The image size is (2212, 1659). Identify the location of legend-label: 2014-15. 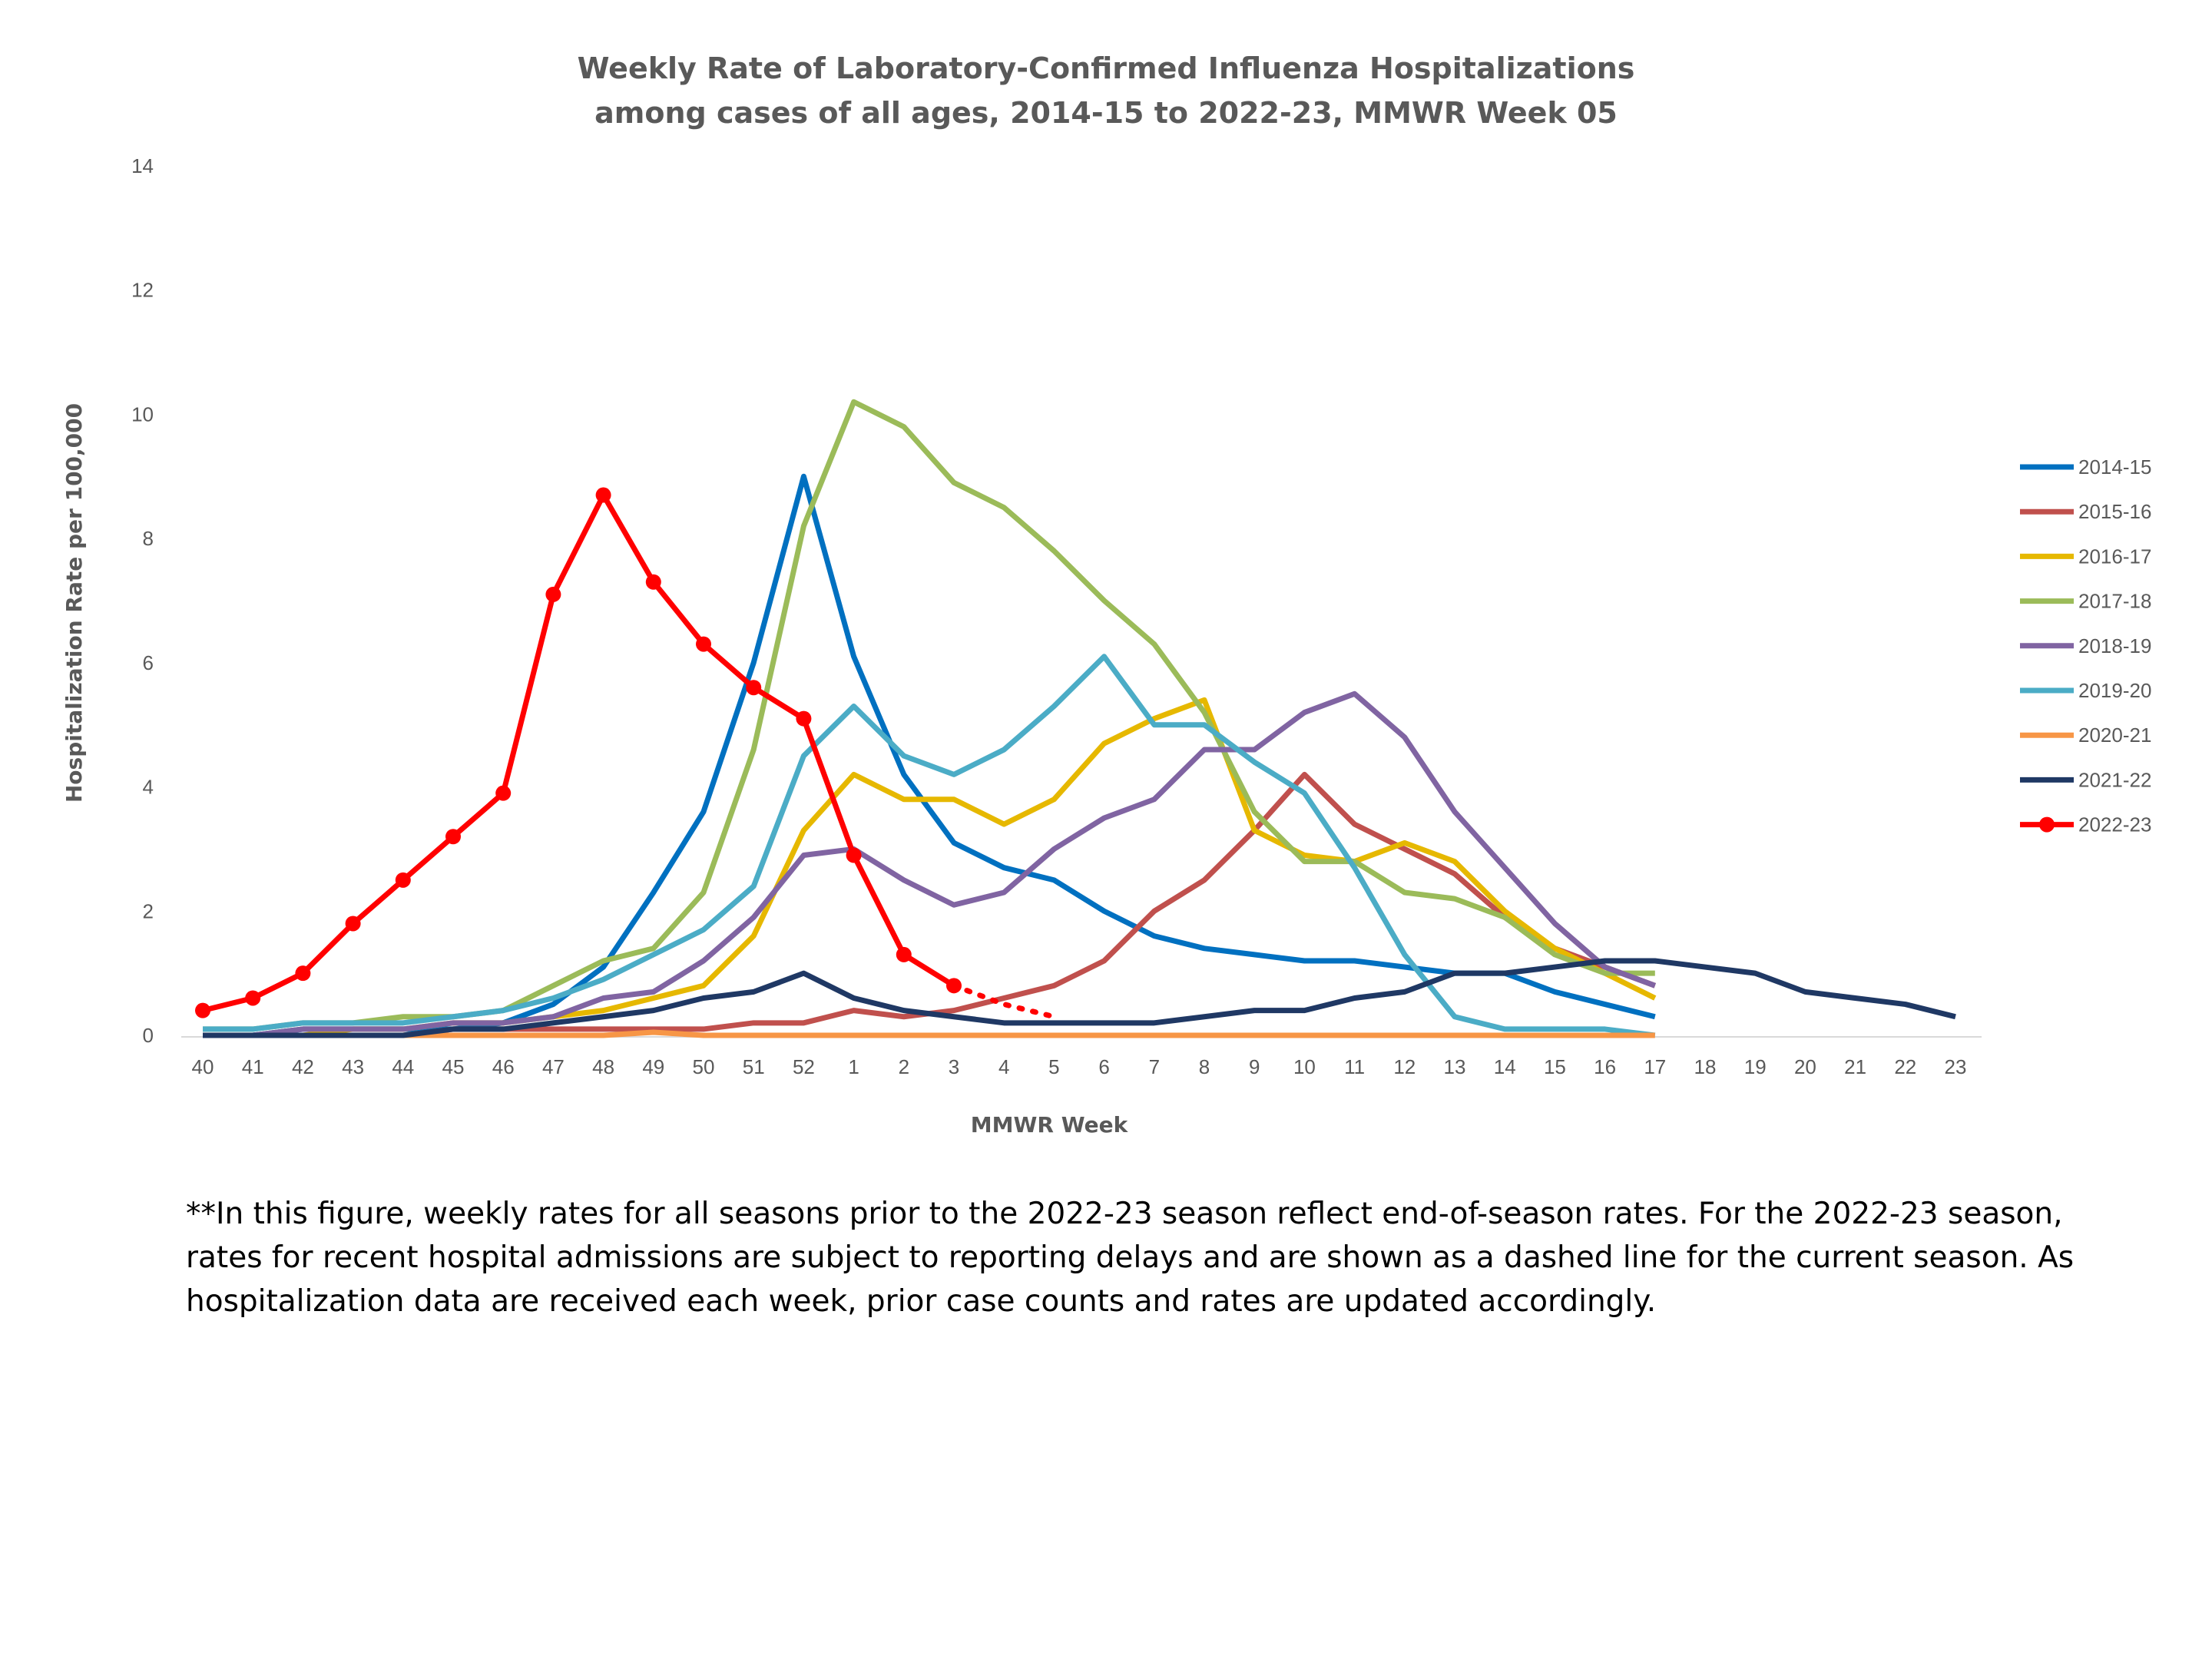
(2114, 466).